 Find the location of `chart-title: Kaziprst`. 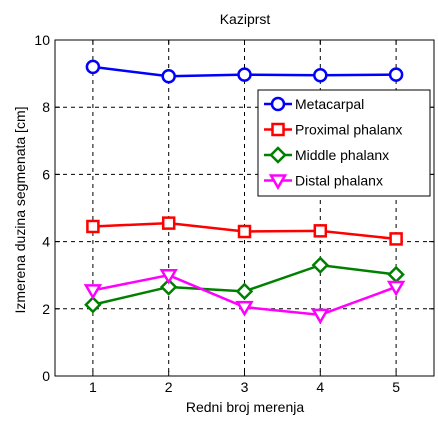

chart-title: Kaziprst is located at coordinates (245, 19).